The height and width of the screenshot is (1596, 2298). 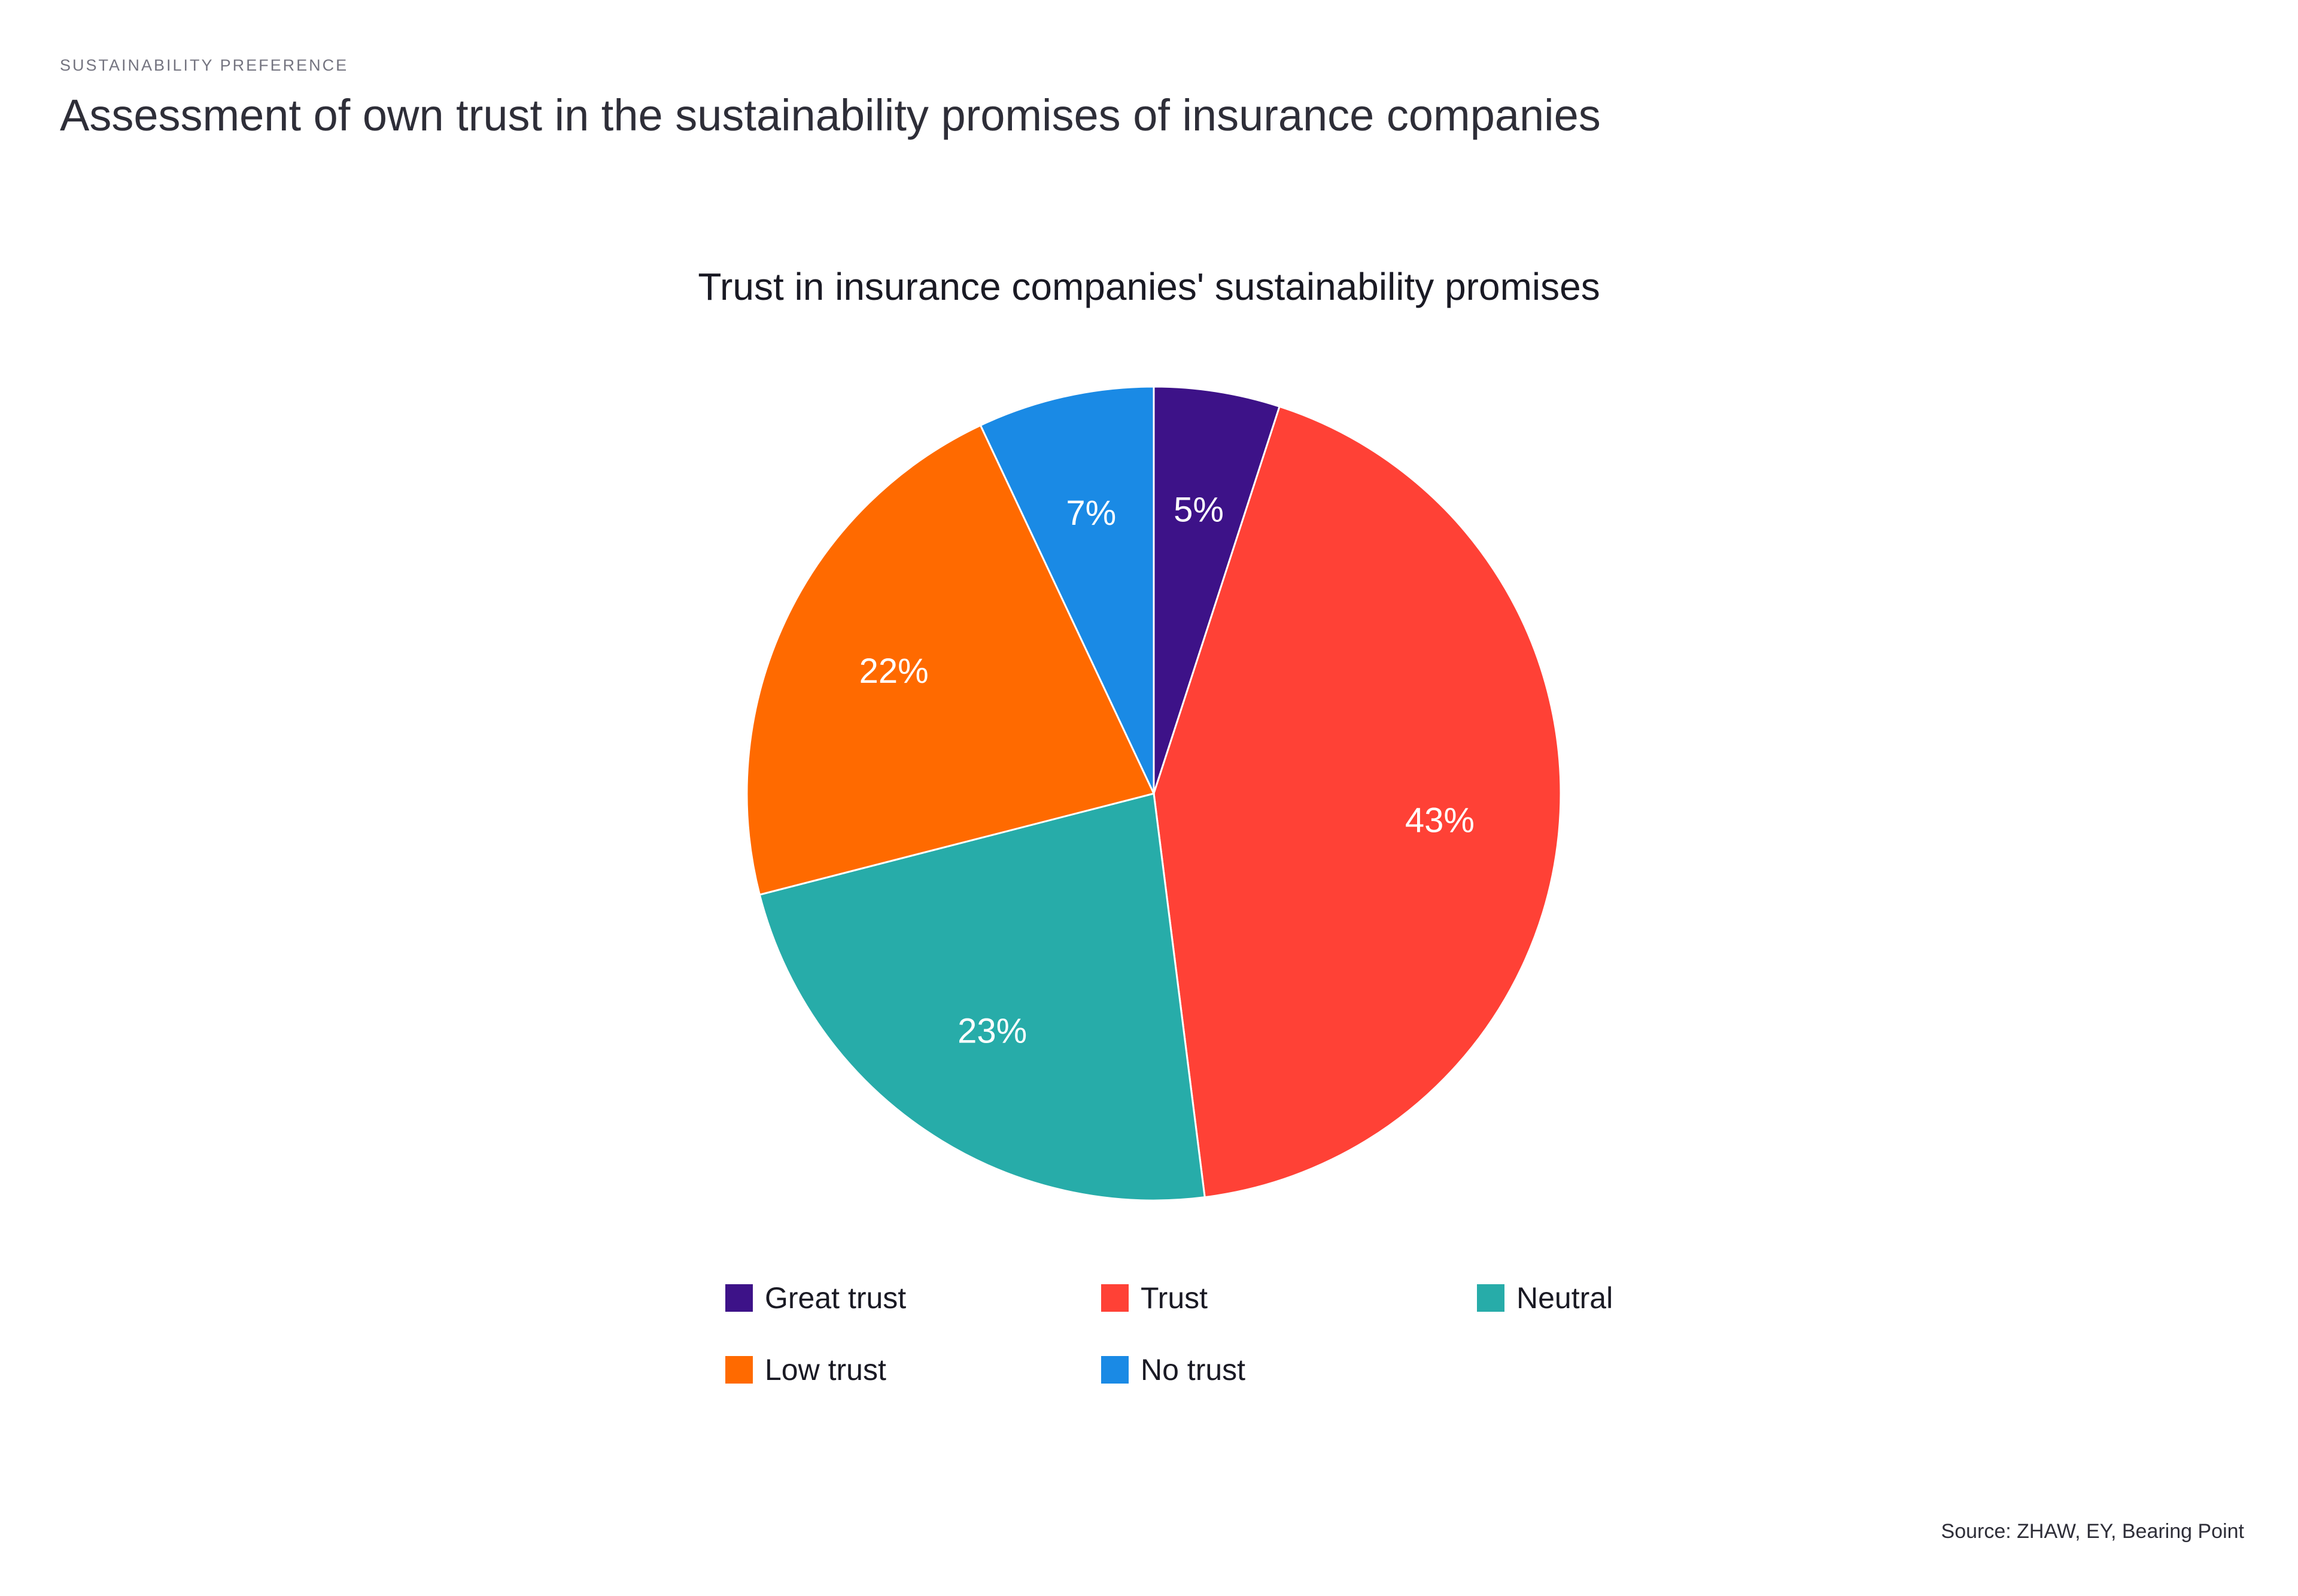 What do you see at coordinates (1091, 513) in the screenshot?
I see `slice-label-no-trust: 7%` at bounding box center [1091, 513].